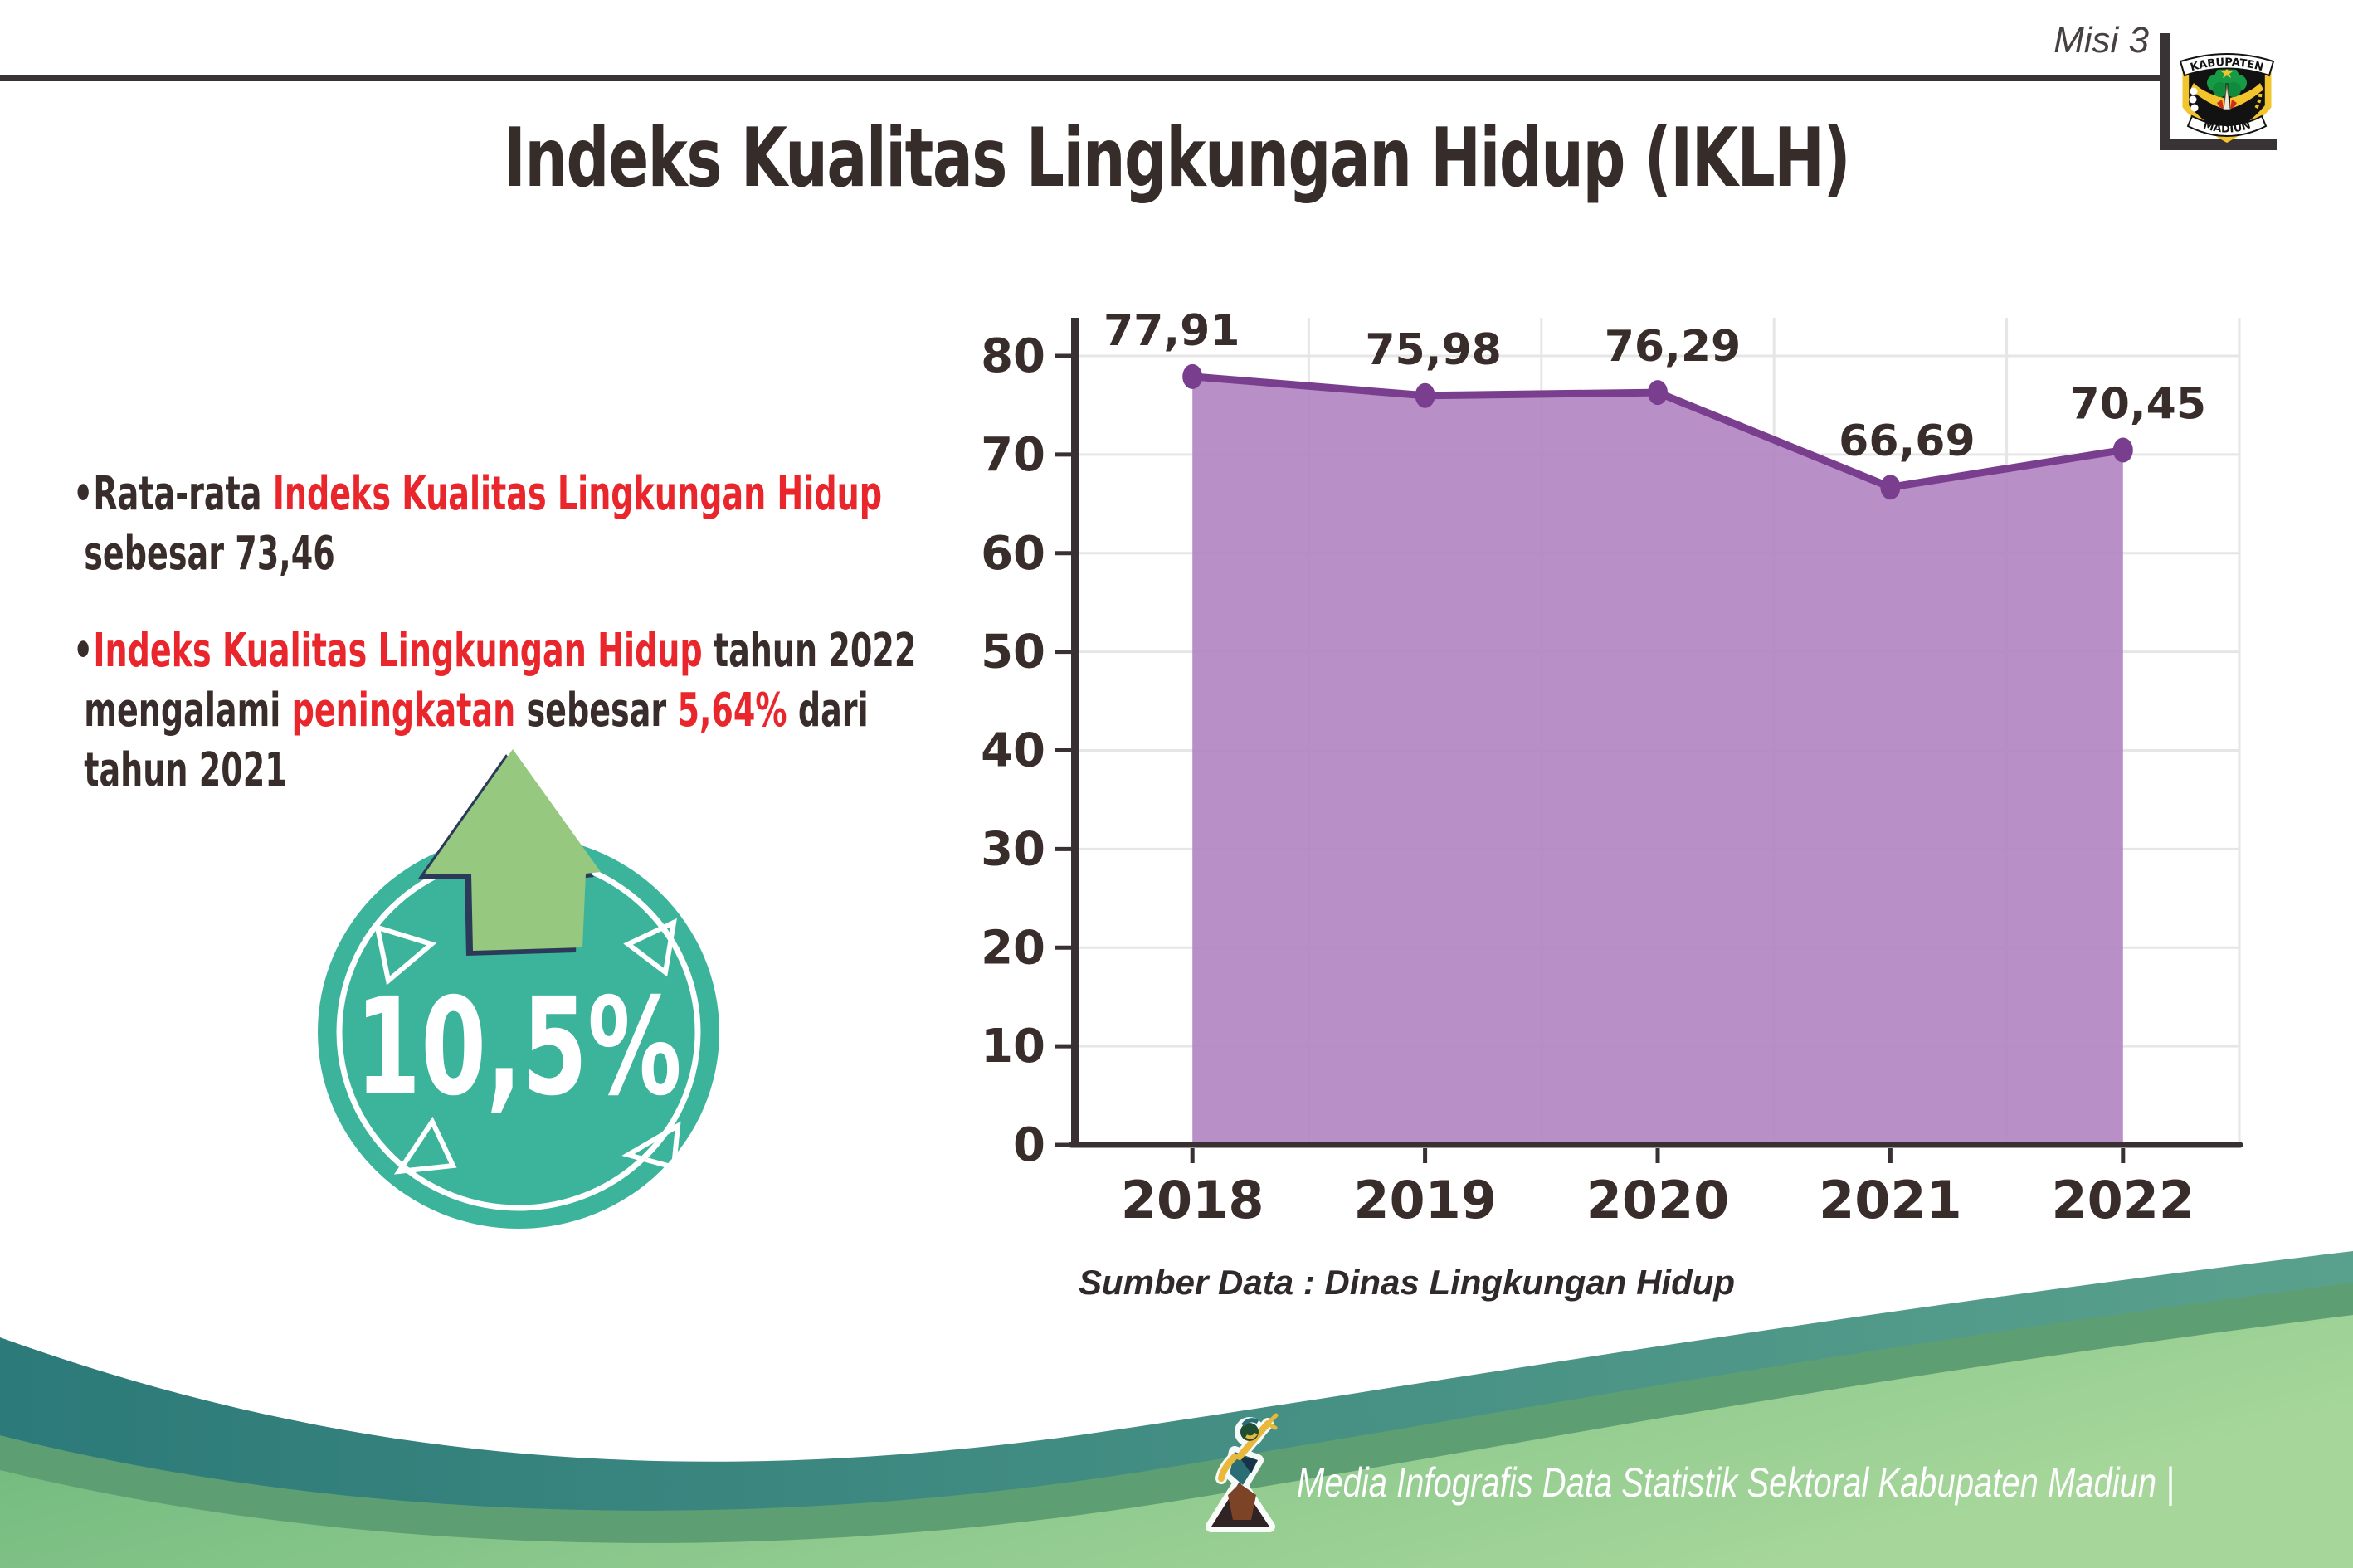 This screenshot has height=1568, width=2353. I want to click on page-title: Indeks Kualitas Lingkungan Hidup (IKLH), so click(1177, 158).